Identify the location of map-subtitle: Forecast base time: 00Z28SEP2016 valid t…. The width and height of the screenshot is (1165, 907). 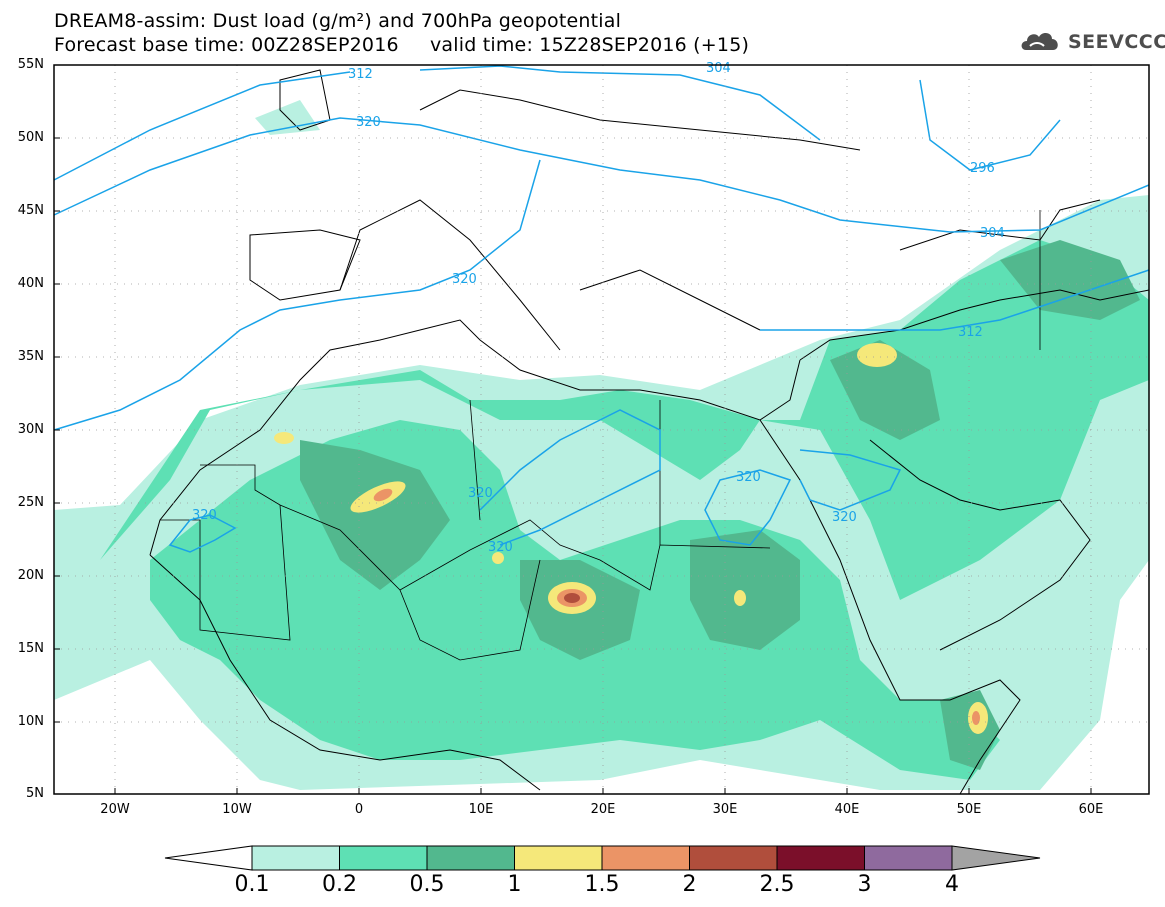
(402, 45).